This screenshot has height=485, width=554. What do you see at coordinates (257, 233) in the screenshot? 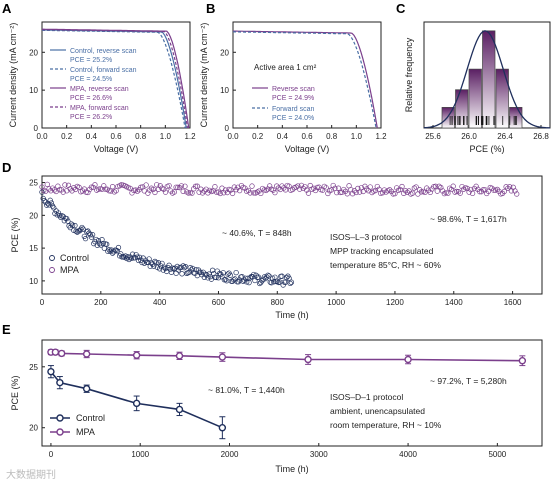
I see `annotation-control-retention: ~ 40.6%, T = 848h` at bounding box center [257, 233].